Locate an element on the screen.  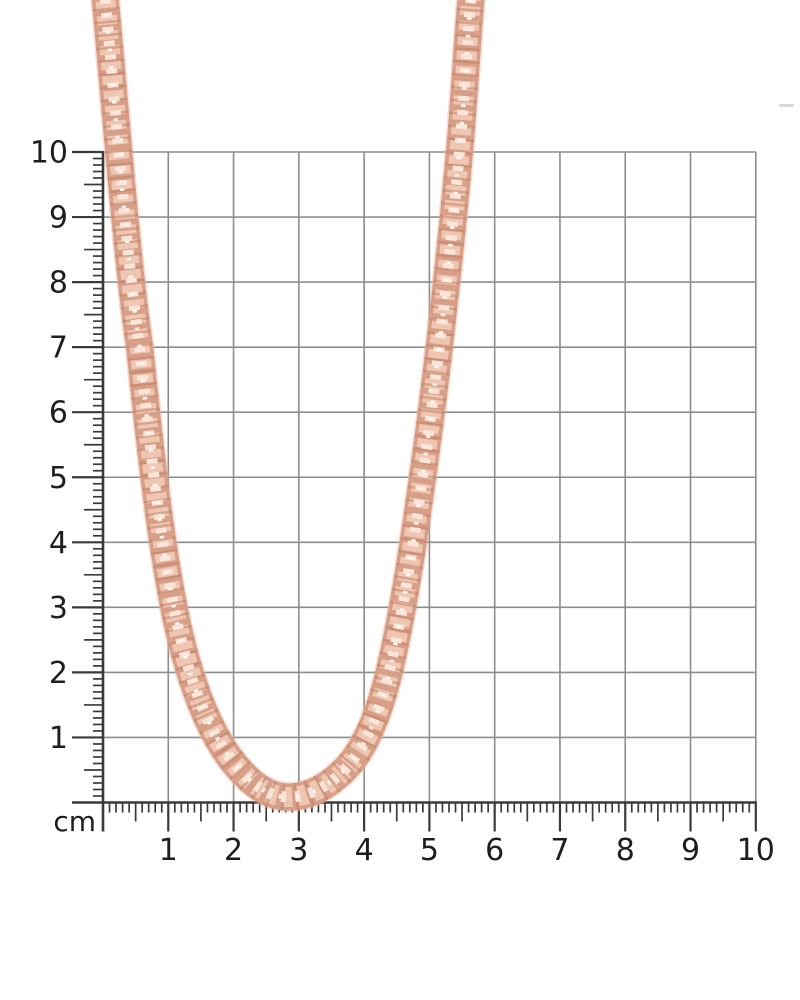
x-axis-label: 10 is located at coordinates (756, 850).